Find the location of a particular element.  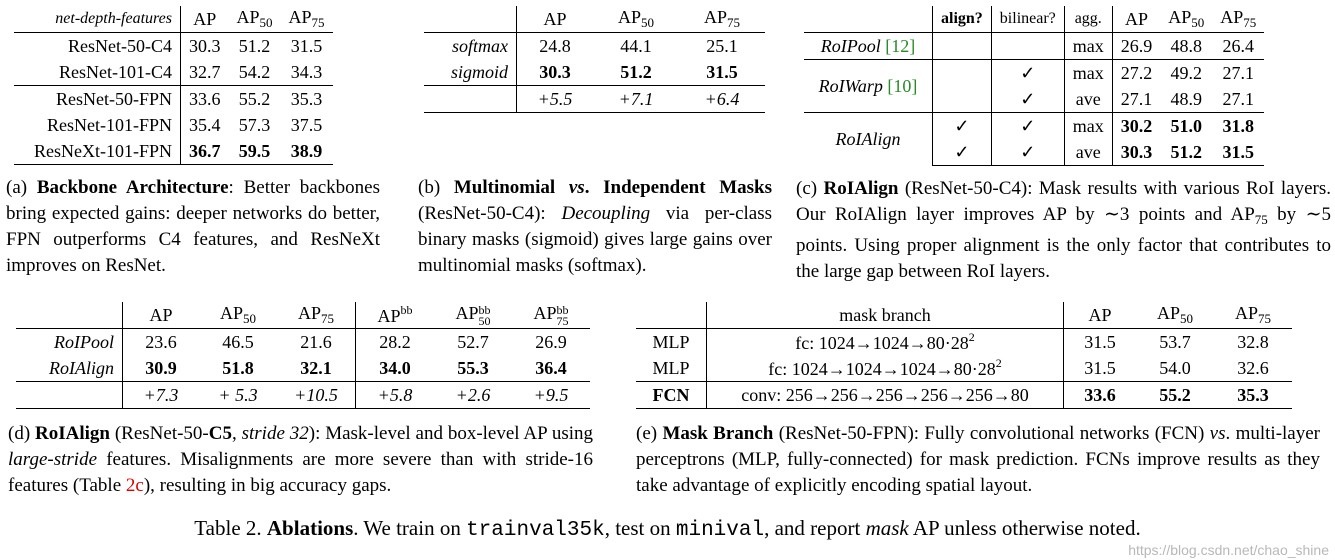

table-row: ✓ ✓ ave 30.3 51.2 31.5 is located at coordinates (1034, 152).